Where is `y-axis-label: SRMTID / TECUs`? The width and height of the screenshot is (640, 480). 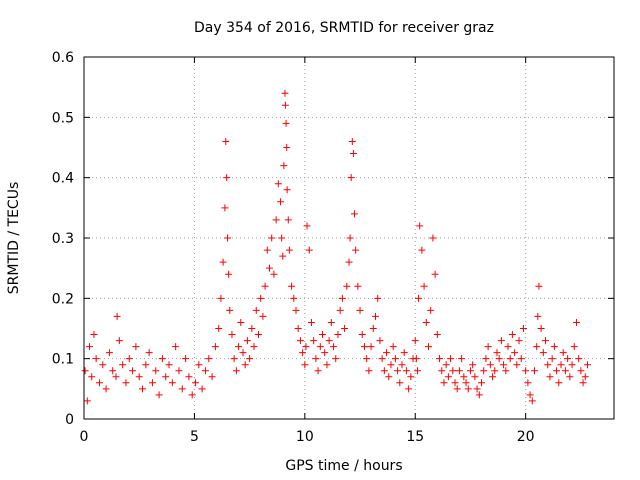 y-axis-label: SRMTID / TECUs is located at coordinates (14, 238).